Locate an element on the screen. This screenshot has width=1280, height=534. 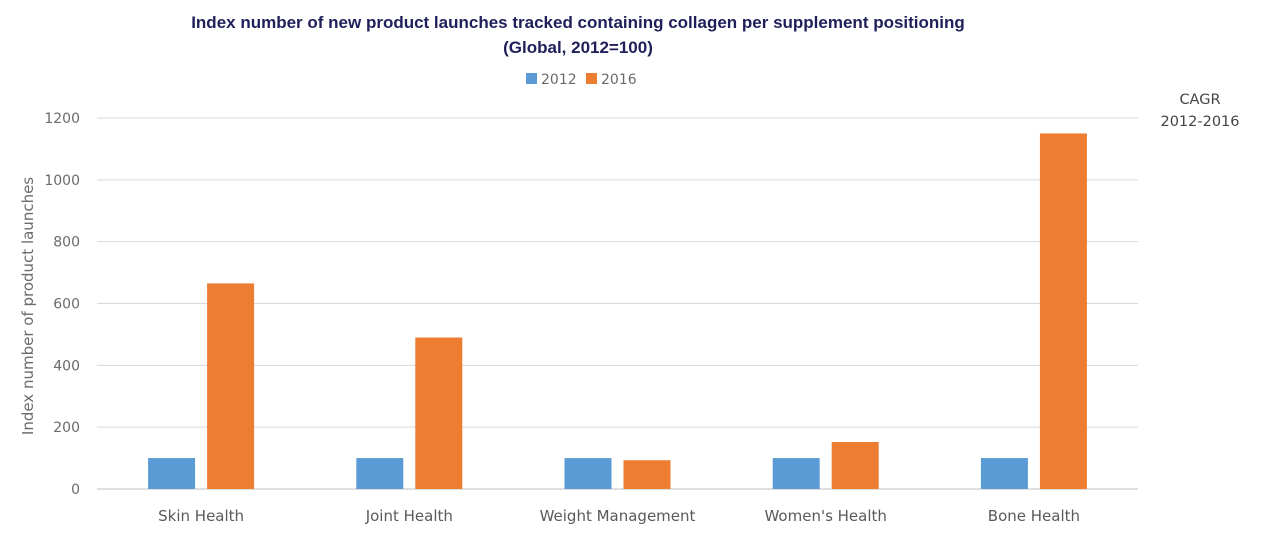
bar-2016-weight-management is located at coordinates (647, 474).